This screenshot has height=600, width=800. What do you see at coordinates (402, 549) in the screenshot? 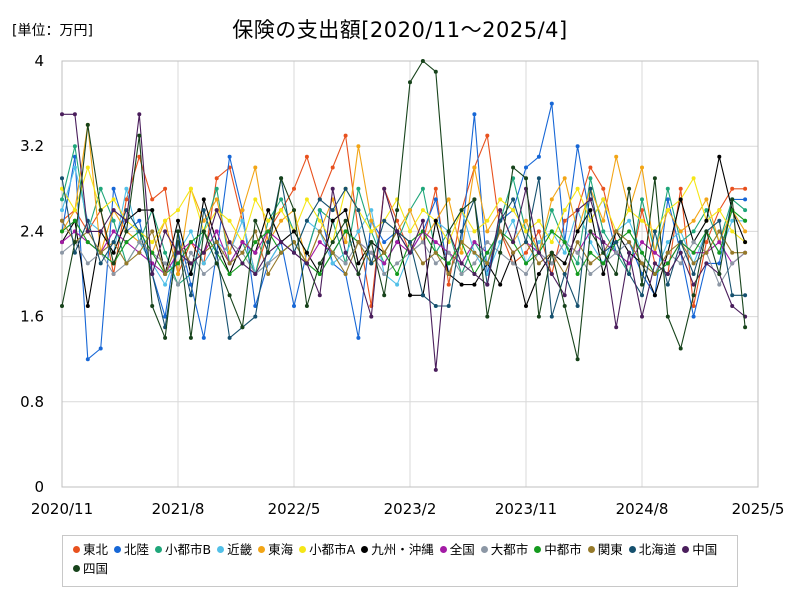
I see `legend-label: 九州・沖縄` at bounding box center [402, 549].